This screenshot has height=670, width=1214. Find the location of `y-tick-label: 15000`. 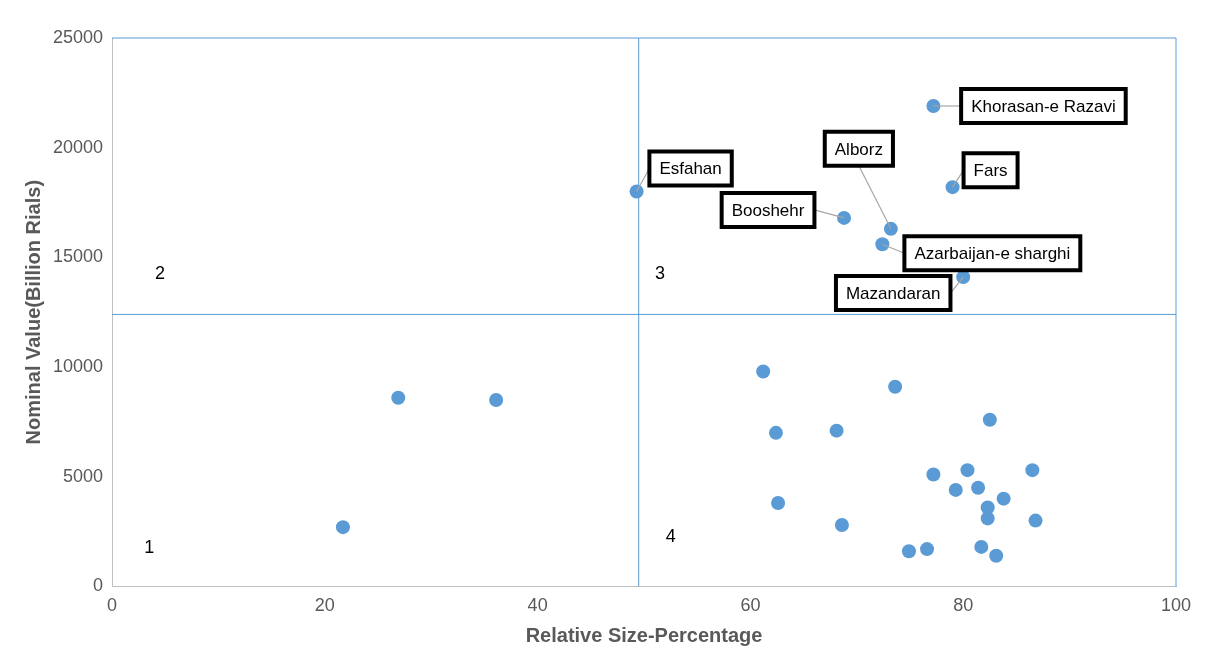

y-tick-label: 15000 is located at coordinates (78, 256).